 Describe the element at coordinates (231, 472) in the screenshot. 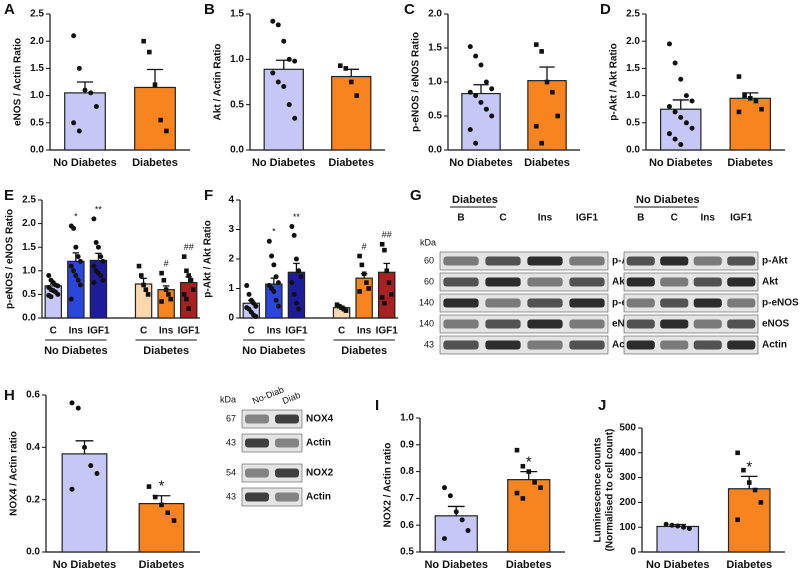

I see `kda-marker: 54` at that location.